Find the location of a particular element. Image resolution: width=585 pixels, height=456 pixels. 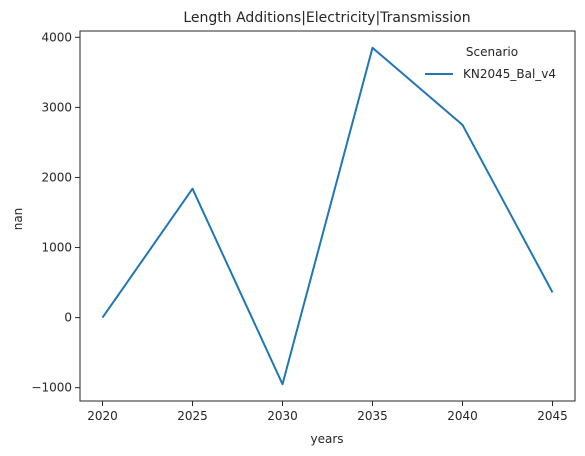

y-tick-label: 1000 is located at coordinates (56, 248).